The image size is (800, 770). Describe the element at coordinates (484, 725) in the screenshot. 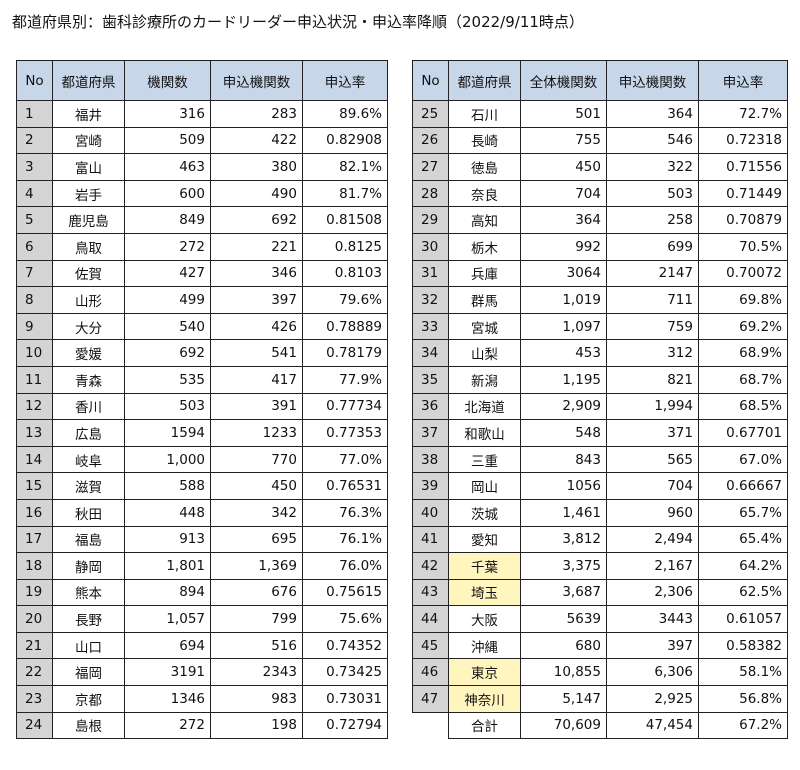

I see `total-label: 合計` at that location.